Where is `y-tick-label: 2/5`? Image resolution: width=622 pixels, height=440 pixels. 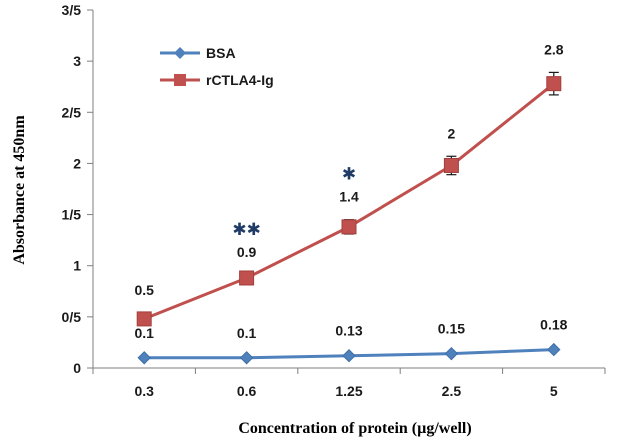 y-tick-label: 2/5 is located at coordinates (72, 112).